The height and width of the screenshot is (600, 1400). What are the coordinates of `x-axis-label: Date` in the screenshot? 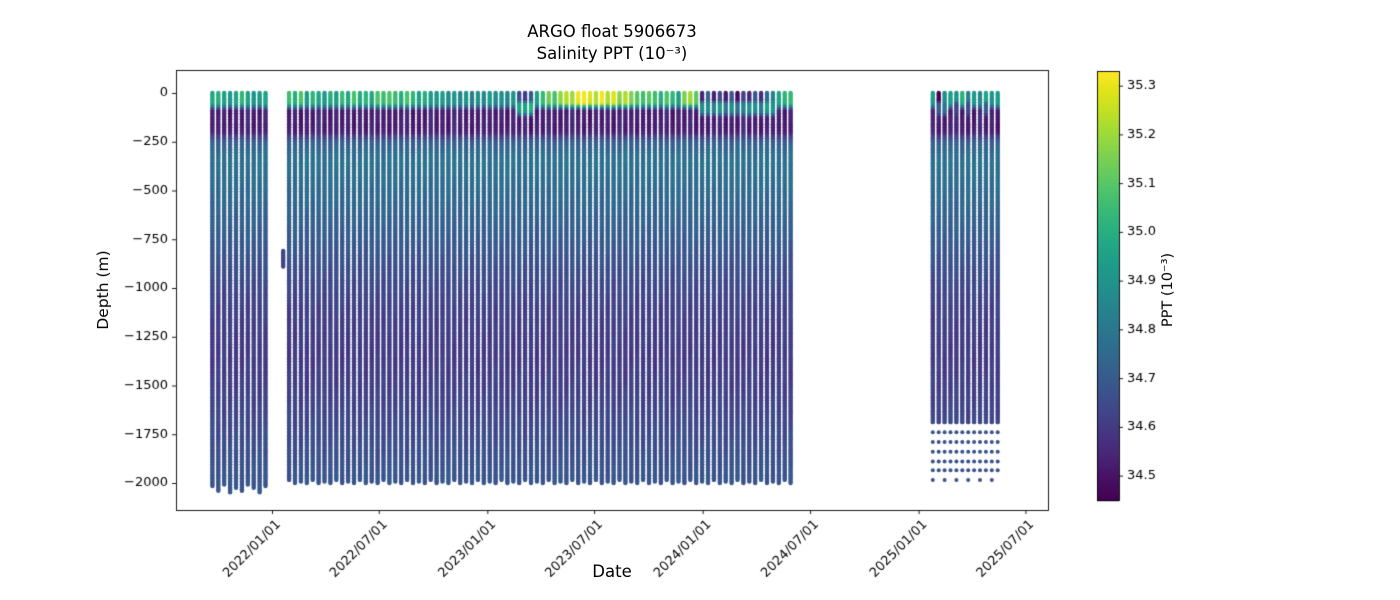 It's located at (612, 571).